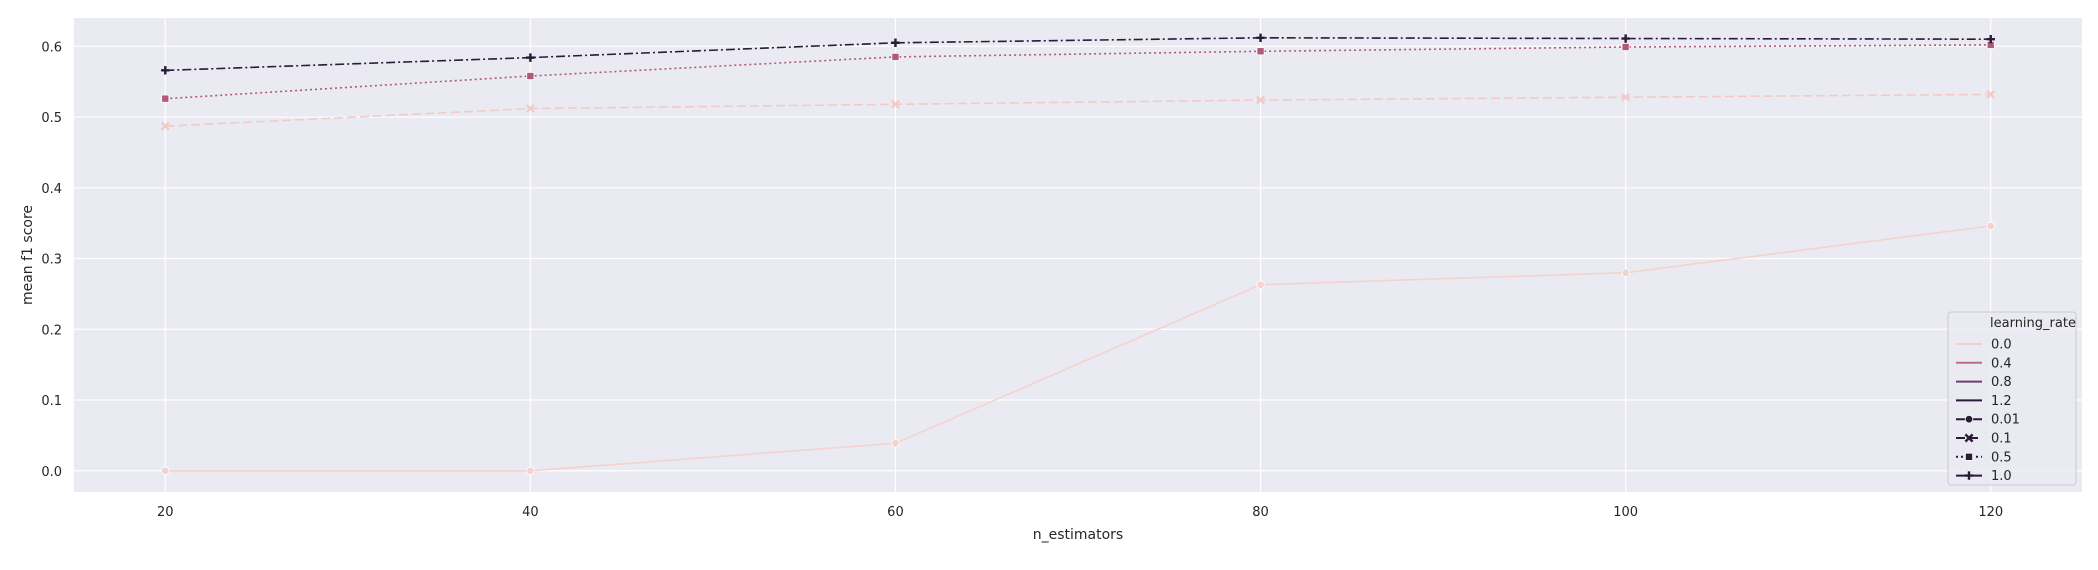 The image size is (2098, 570). What do you see at coordinates (1984, 363) in the screenshot?
I see `legend-entry: 0.4` at bounding box center [1984, 363].